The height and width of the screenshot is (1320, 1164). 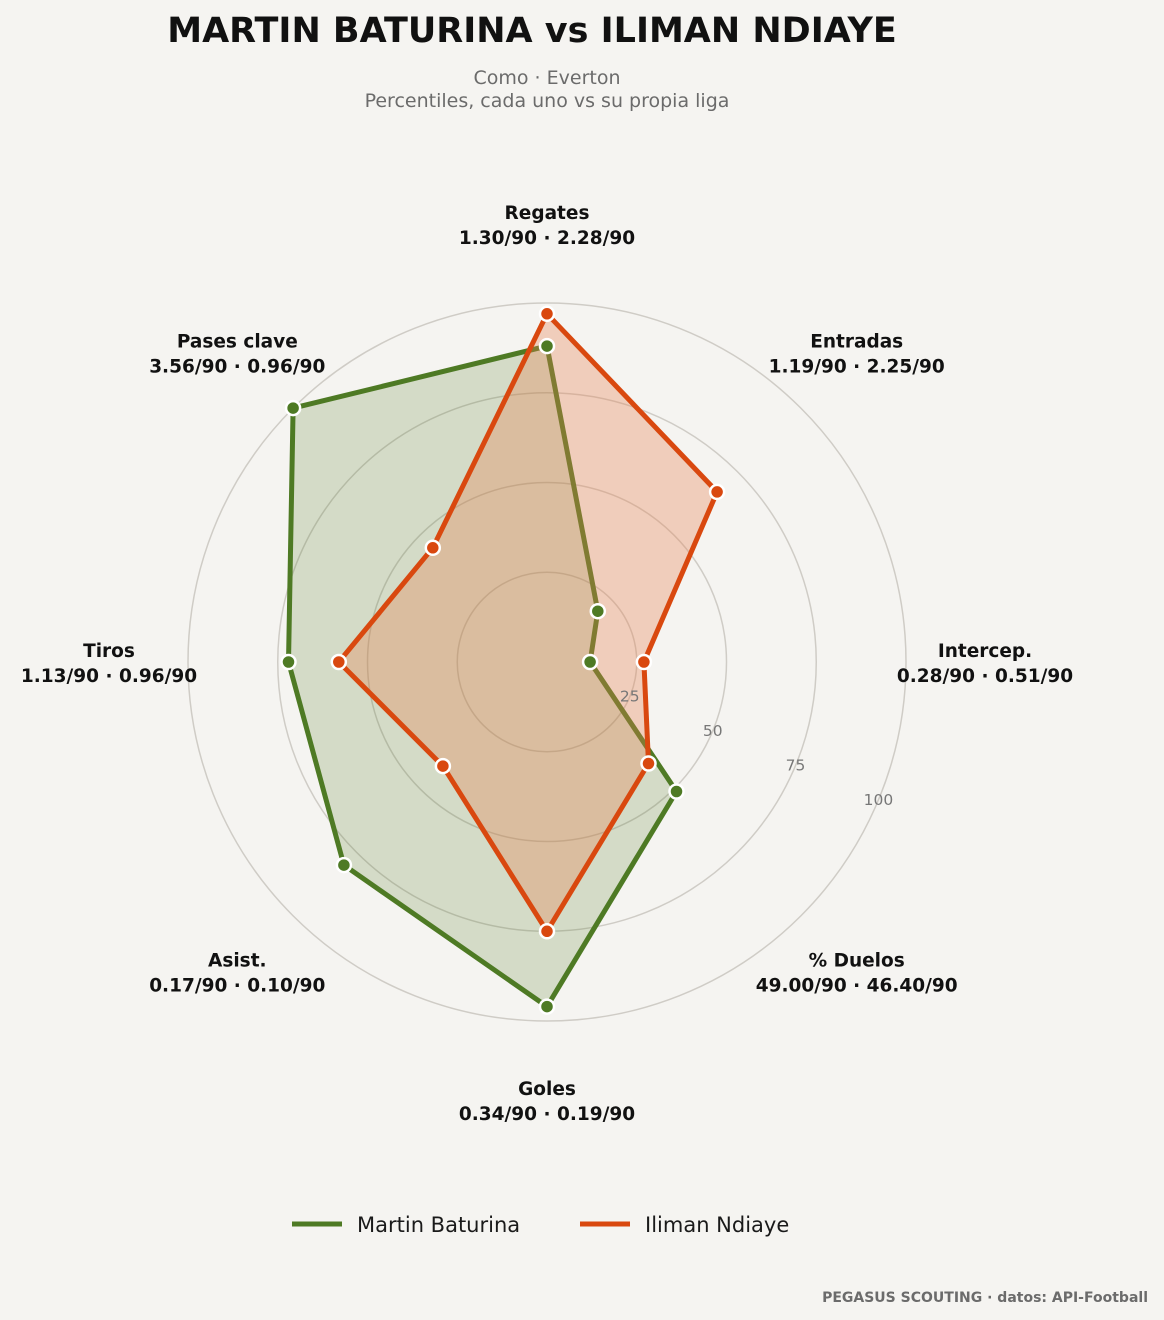 I want to click on legend-item-baturina: Martin Baturina, so click(x=406, y=1225).